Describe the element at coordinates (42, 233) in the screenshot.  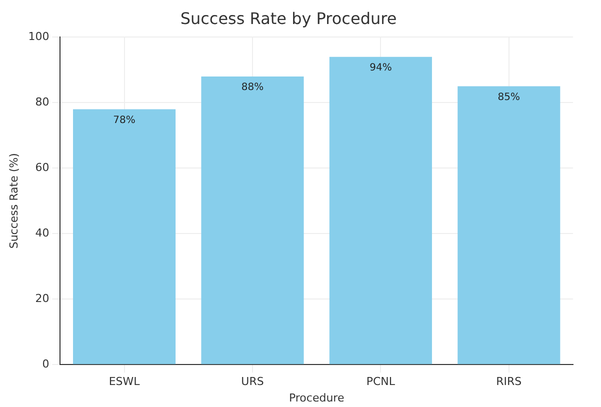
I see `y-tick-label: 40` at that location.